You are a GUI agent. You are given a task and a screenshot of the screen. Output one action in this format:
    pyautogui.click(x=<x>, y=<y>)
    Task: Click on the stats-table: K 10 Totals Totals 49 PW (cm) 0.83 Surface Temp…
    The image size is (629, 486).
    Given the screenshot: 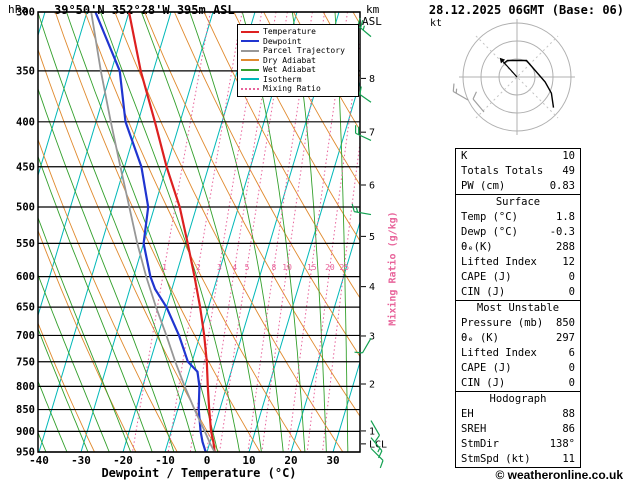 What is the action you would take?
    pyautogui.click(x=518, y=308)
    